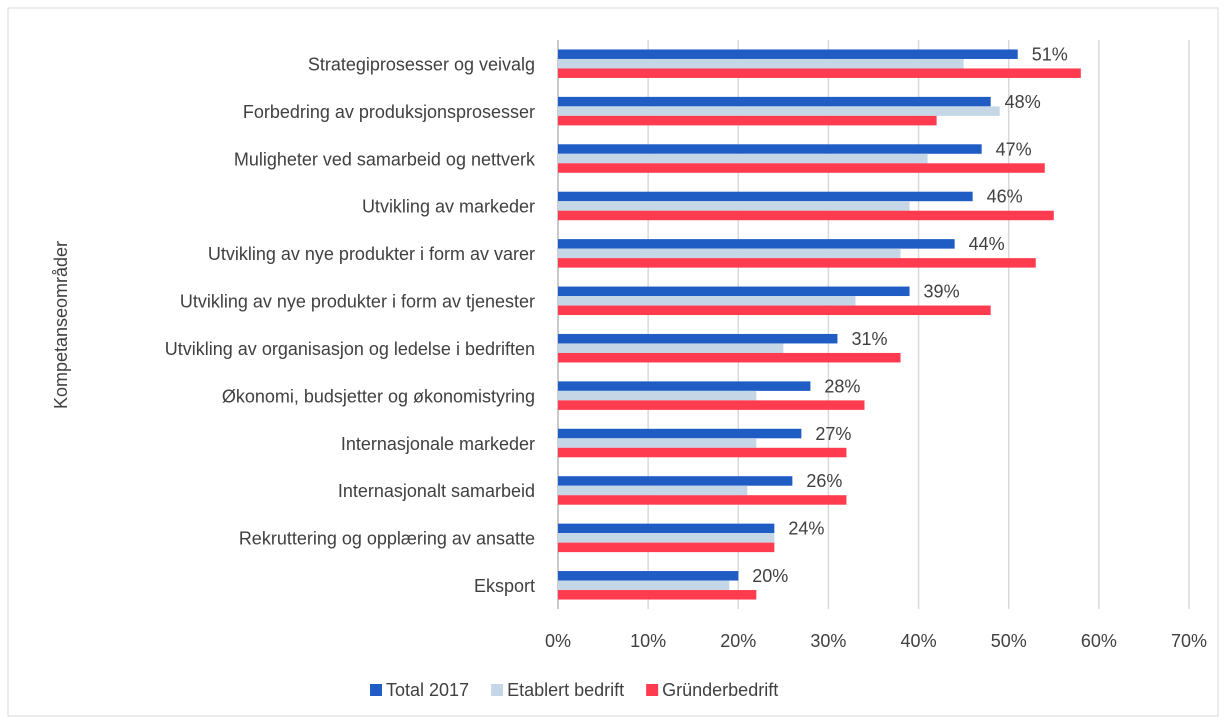 The height and width of the screenshot is (724, 1227). Describe the element at coordinates (828, 641) in the screenshot. I see `x-tick-label: 30%` at that location.